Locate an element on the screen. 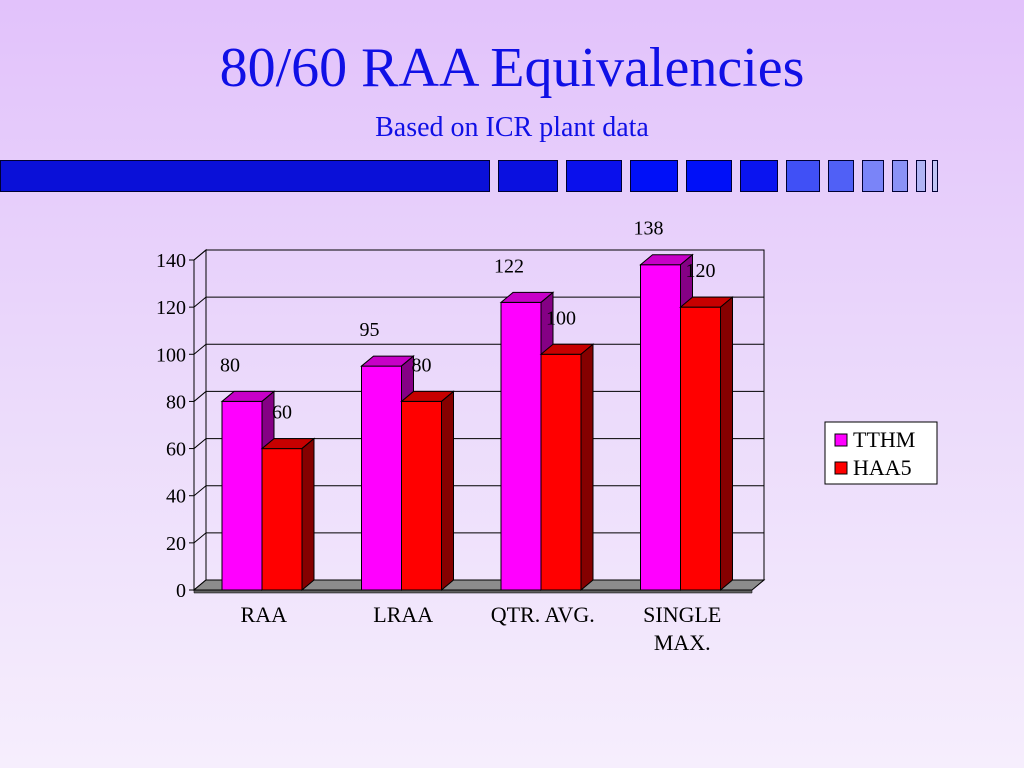 The image size is (1024, 768). y-tick-label: 20 is located at coordinates (176, 544).